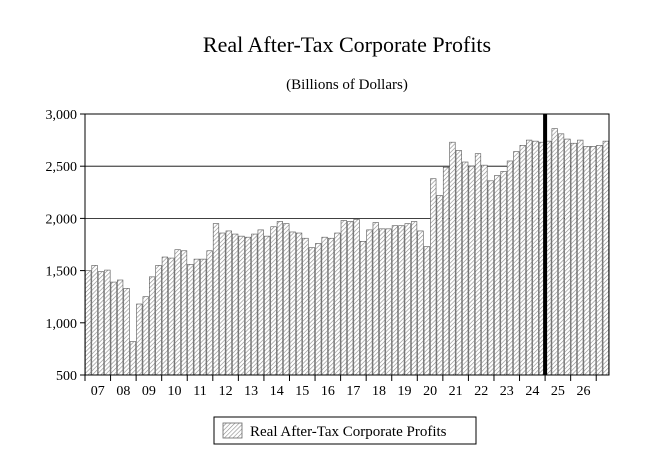 The height and width of the screenshot is (475, 652). I want to click on y-tick-label-3: 2,000, so click(62, 219).